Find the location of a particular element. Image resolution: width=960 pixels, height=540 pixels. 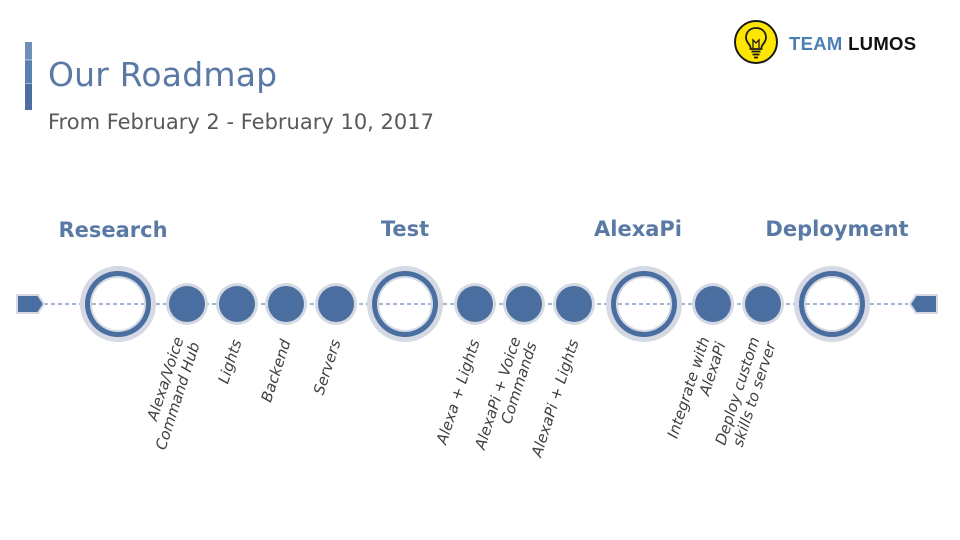

team-logo: TEAM LUMOS is located at coordinates (833, 44).